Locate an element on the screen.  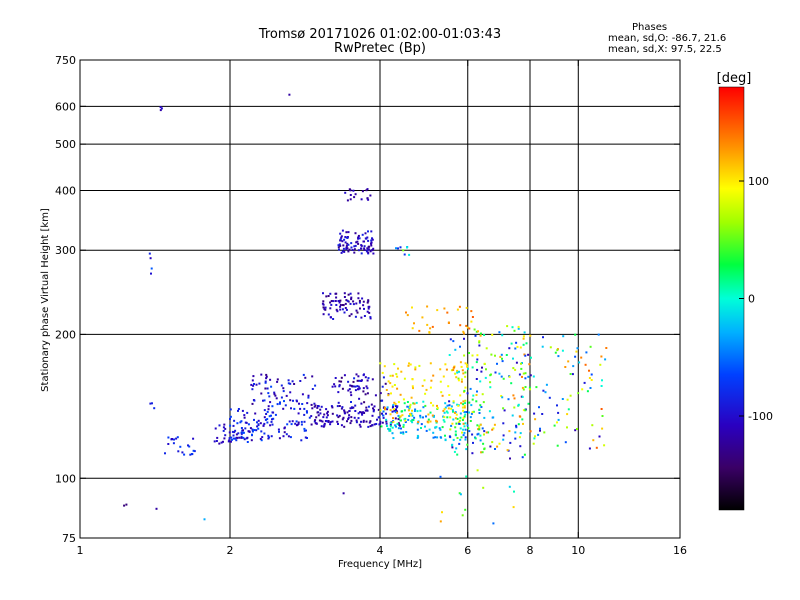
chart-subtitle: RwPretec (Bp) is located at coordinates (380, 48).